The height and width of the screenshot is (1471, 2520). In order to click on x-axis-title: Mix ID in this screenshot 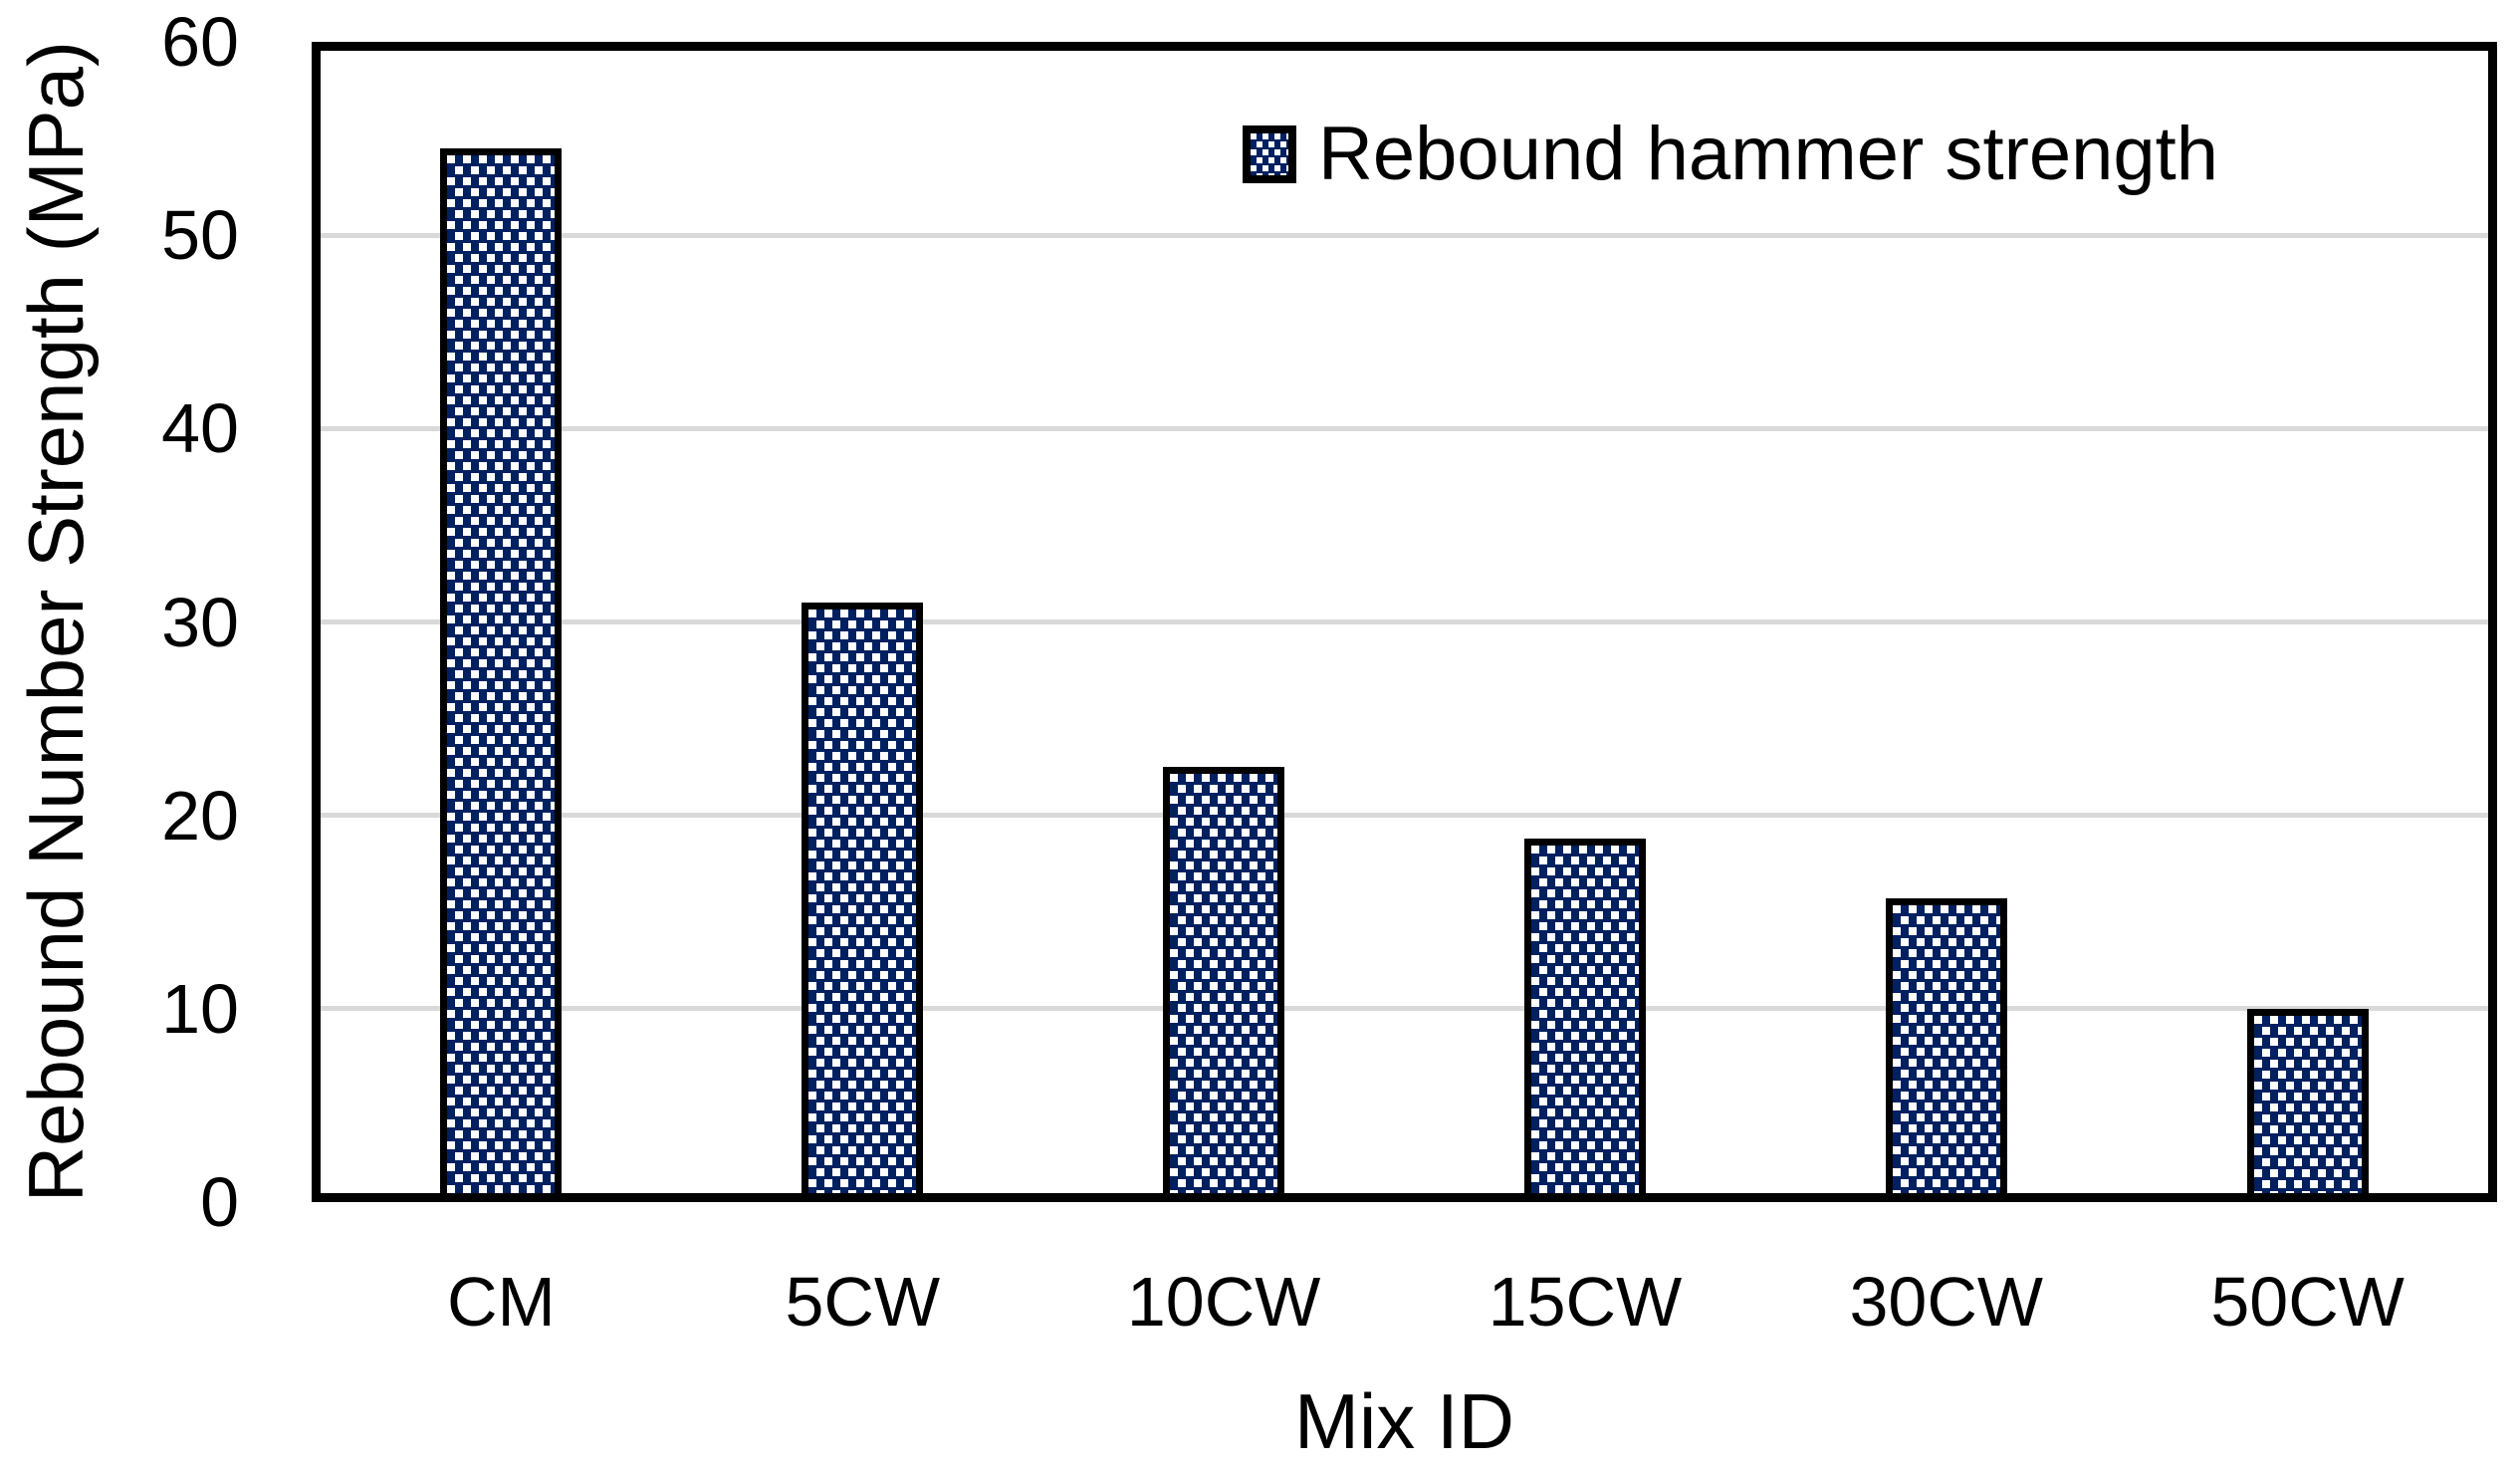, I will do `click(1404, 1421)`.